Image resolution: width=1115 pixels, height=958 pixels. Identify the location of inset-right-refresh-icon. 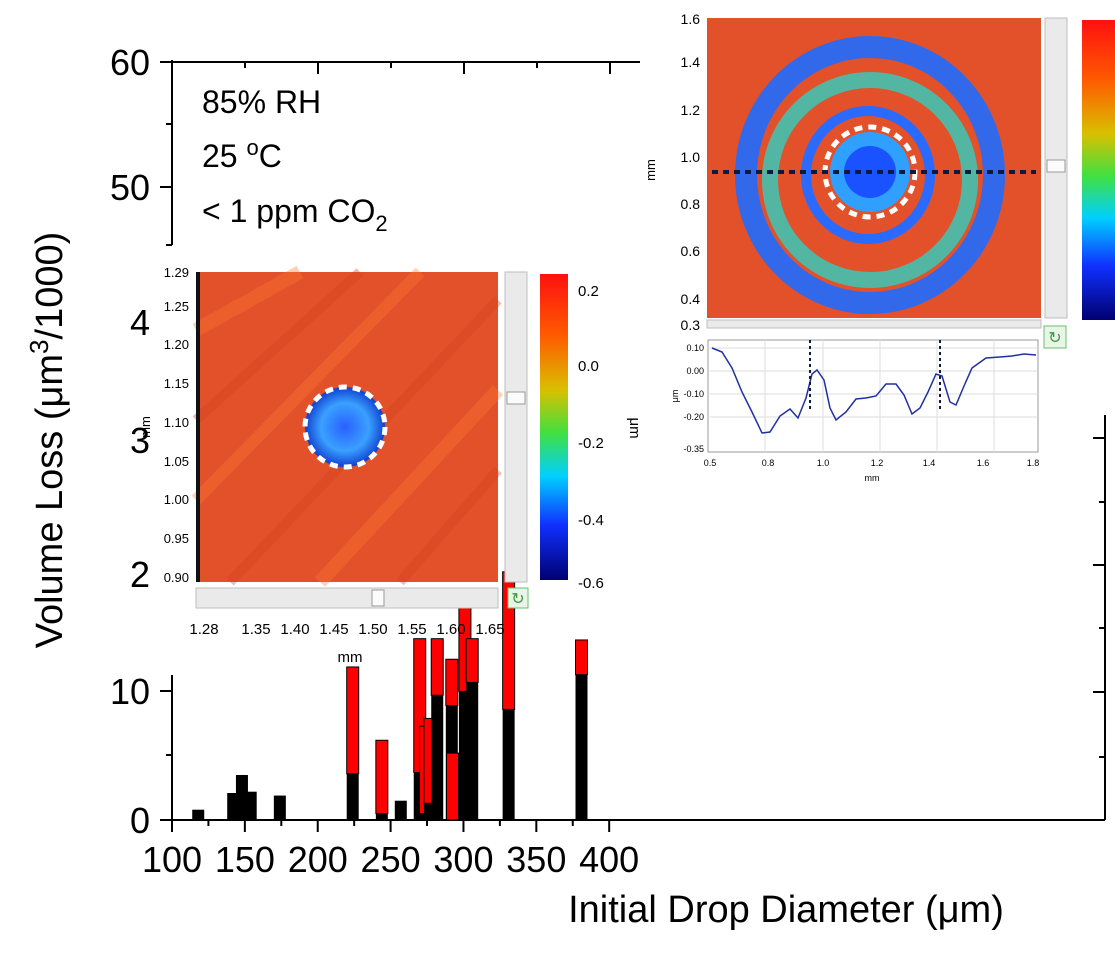
(1055, 337).